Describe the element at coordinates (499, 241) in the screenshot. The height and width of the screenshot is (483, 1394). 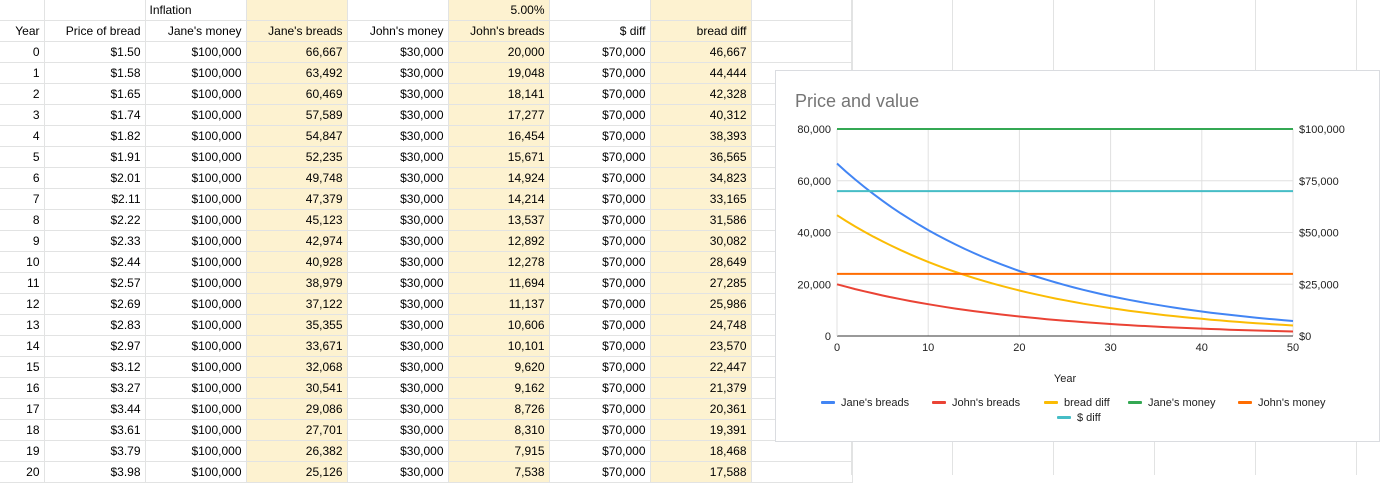
I see `cell: 12,892` at that location.